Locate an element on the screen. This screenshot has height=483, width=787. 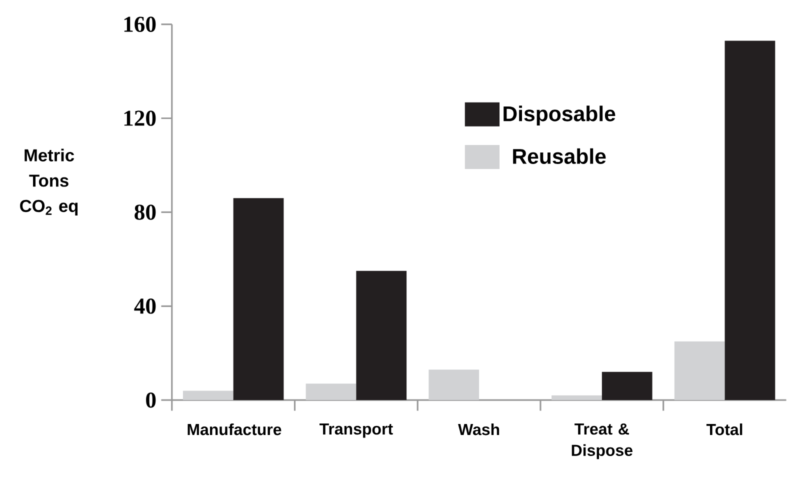
y-tick-label: 0 is located at coordinates (151, 400).